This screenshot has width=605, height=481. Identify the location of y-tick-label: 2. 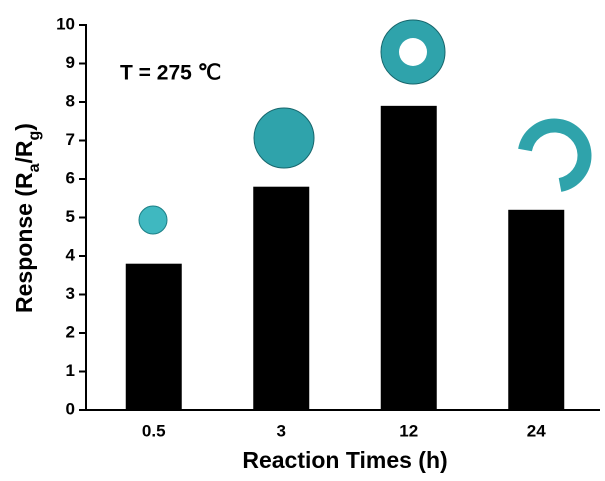
(70, 331).